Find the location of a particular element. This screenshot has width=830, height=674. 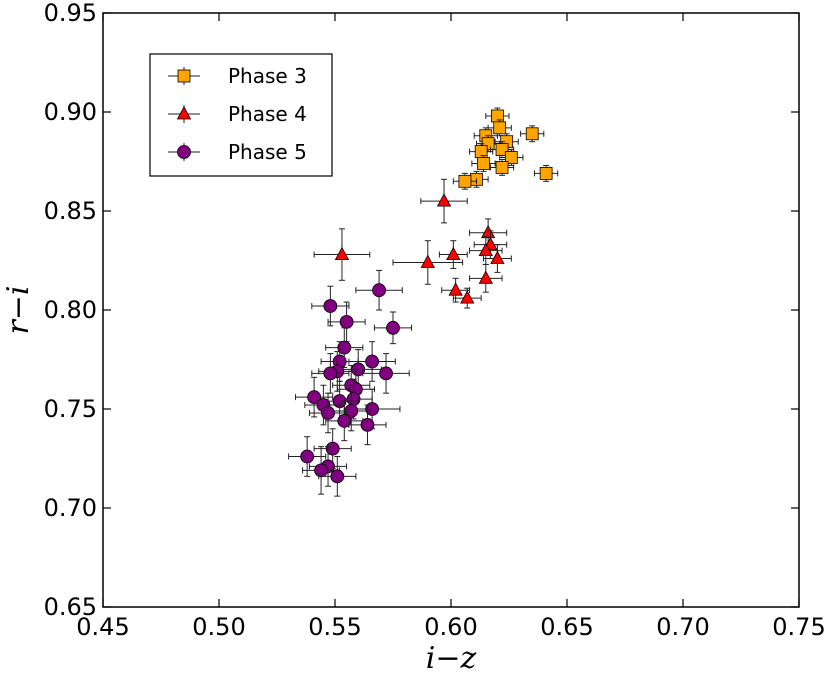

legend-entry: Phase 3 is located at coordinates (237, 76).